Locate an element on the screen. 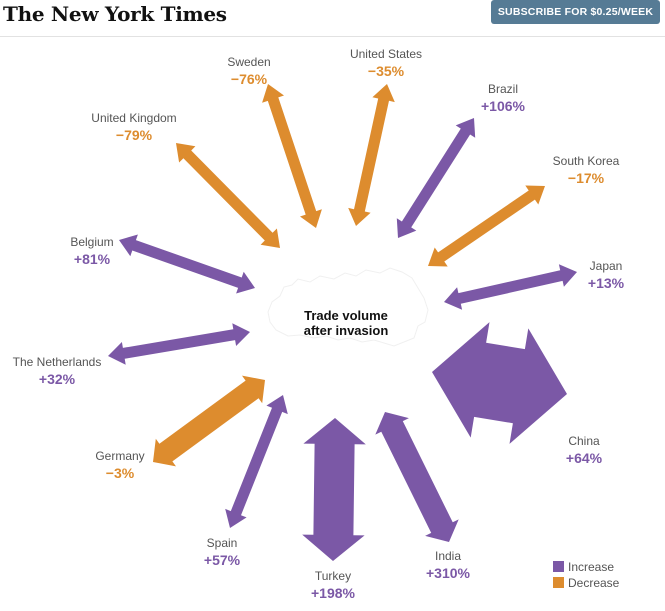  arrow-south-korea is located at coordinates (486, 226).